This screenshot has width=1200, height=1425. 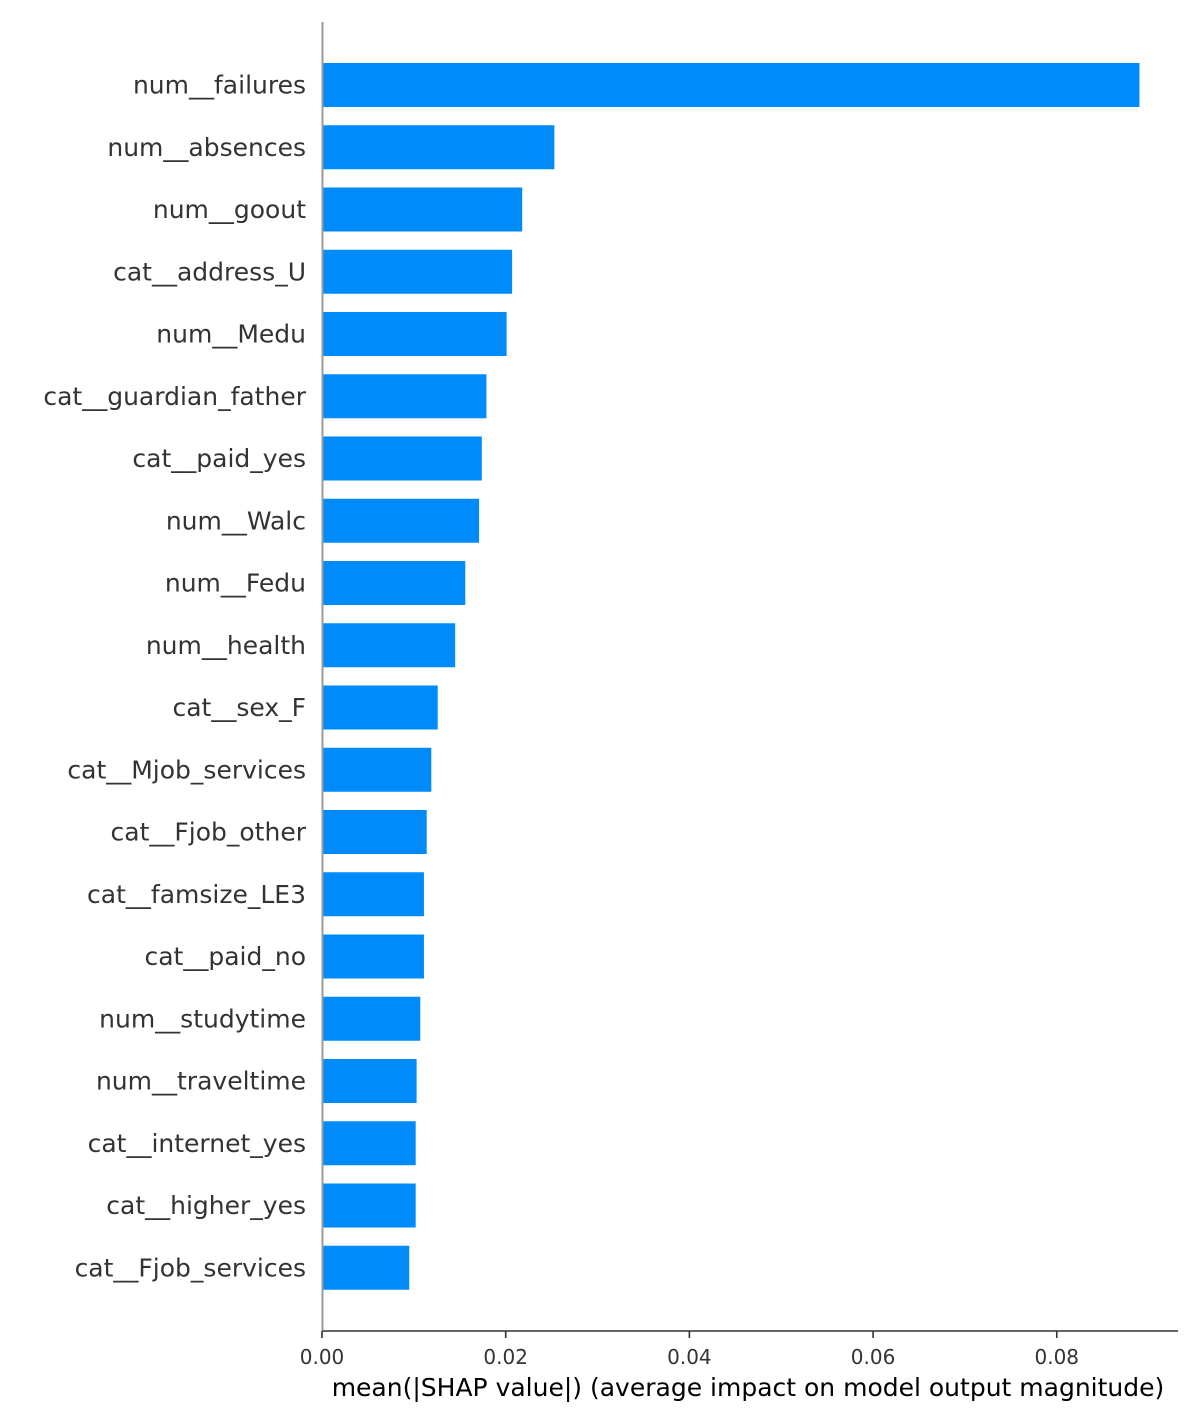 What do you see at coordinates (371, 1018) in the screenshot?
I see `bar-num__studytime` at bounding box center [371, 1018].